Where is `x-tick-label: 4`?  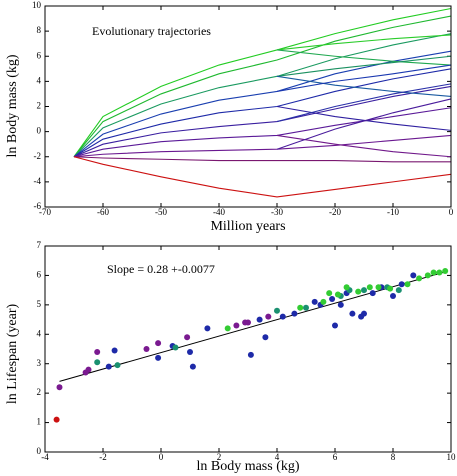
x-tick-label: 4 is located at coordinates (277, 457).